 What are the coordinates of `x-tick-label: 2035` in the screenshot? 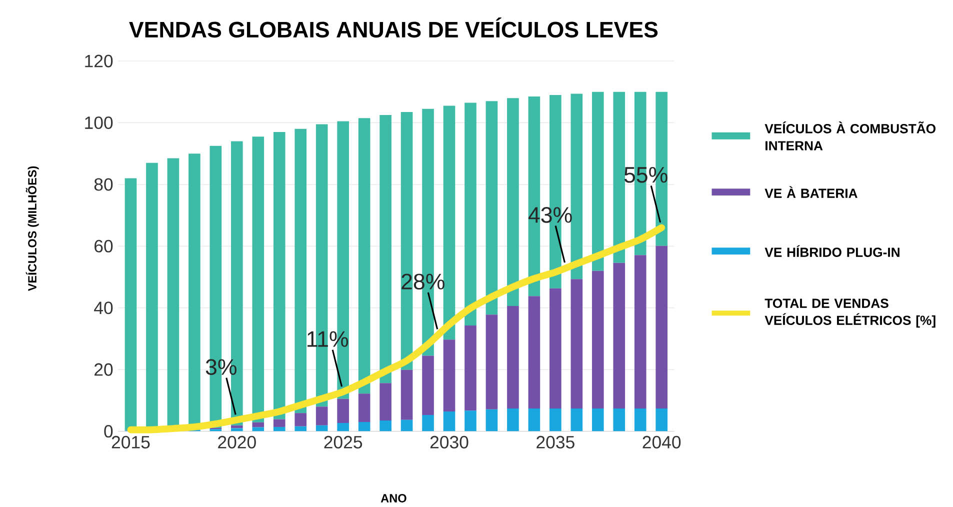 It's located at (555, 442).